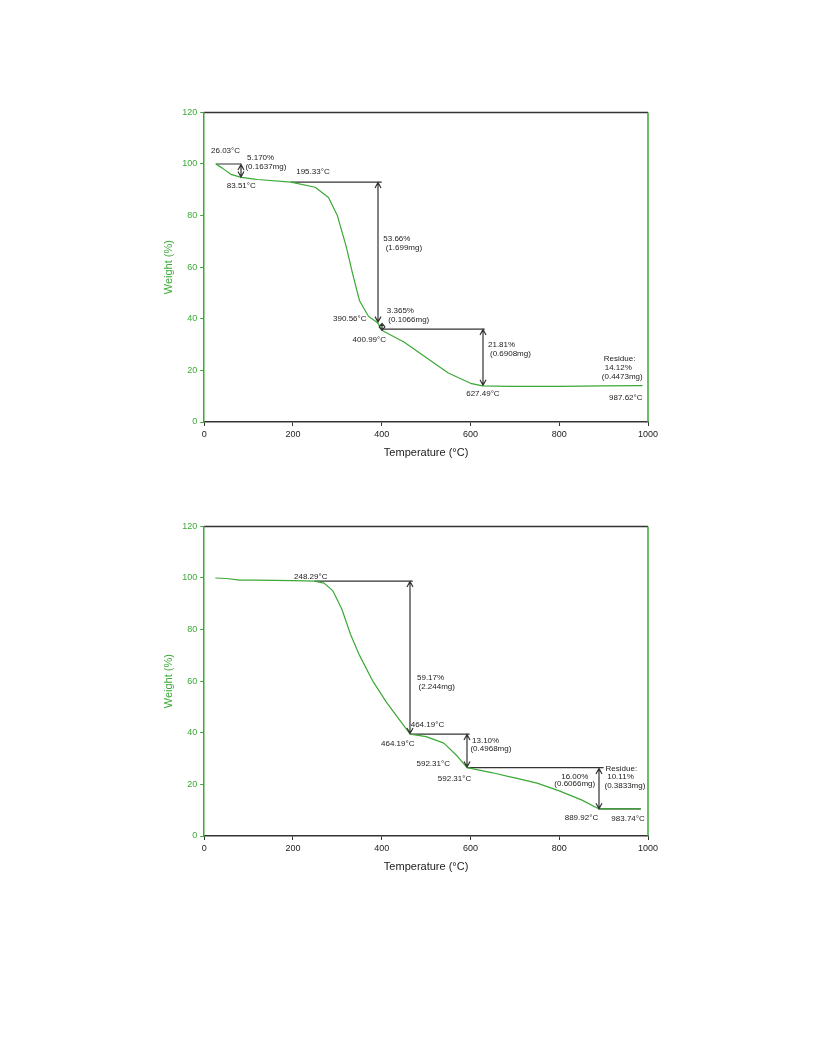 The width and height of the screenshot is (816, 1056). Describe the element at coordinates (409, 320) in the screenshot. I see `annotation: (0.1066mg)` at that location.